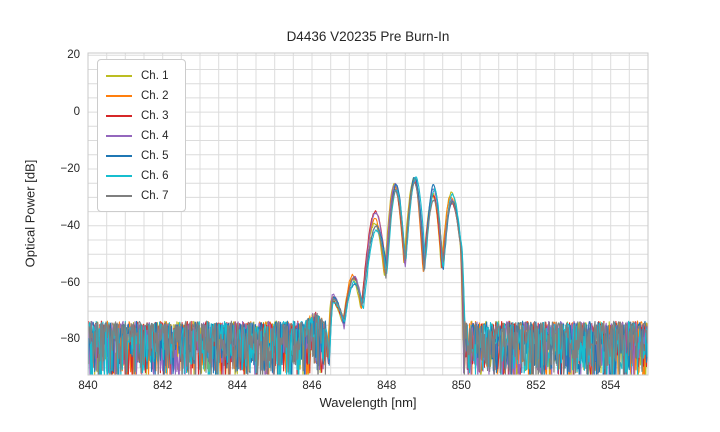 Image resolution: width=720 pixels, height=432 pixels. What do you see at coordinates (30, 213) in the screenshot?
I see `y-axis-label: Optical Power [dB]` at bounding box center [30, 213].